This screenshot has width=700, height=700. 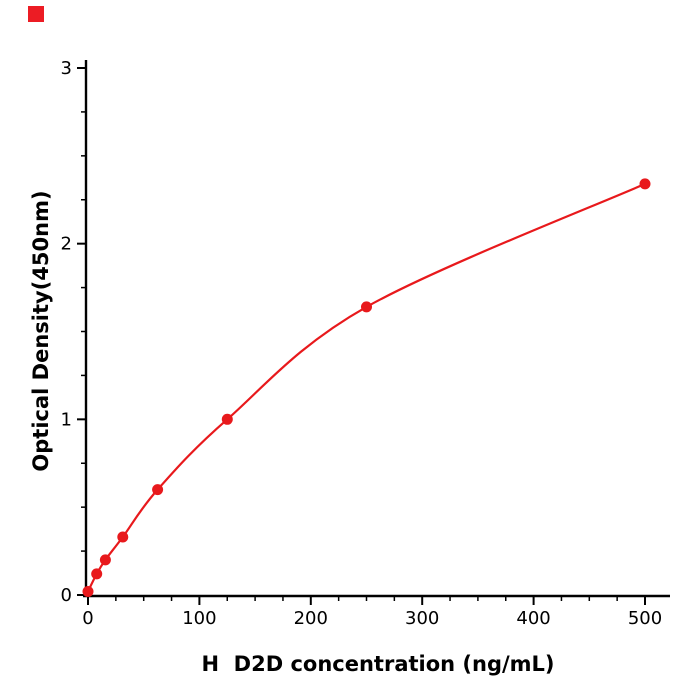 I want to click on x-tick-label: 0, so click(x=87, y=618).